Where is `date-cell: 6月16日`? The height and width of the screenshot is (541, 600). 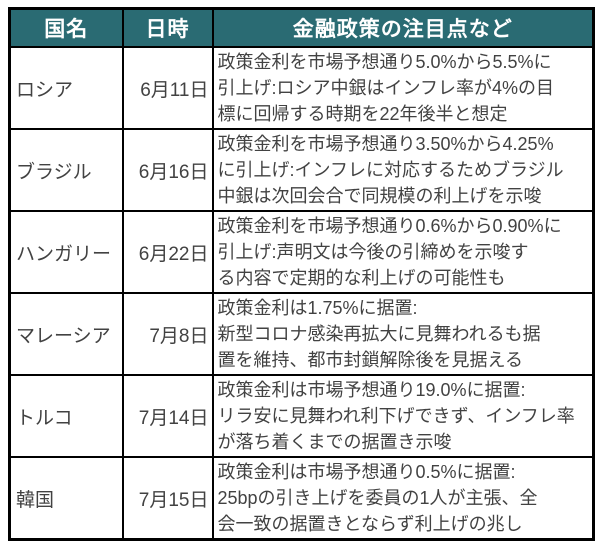
date-cell: 6月16日 is located at coordinates (167, 170).